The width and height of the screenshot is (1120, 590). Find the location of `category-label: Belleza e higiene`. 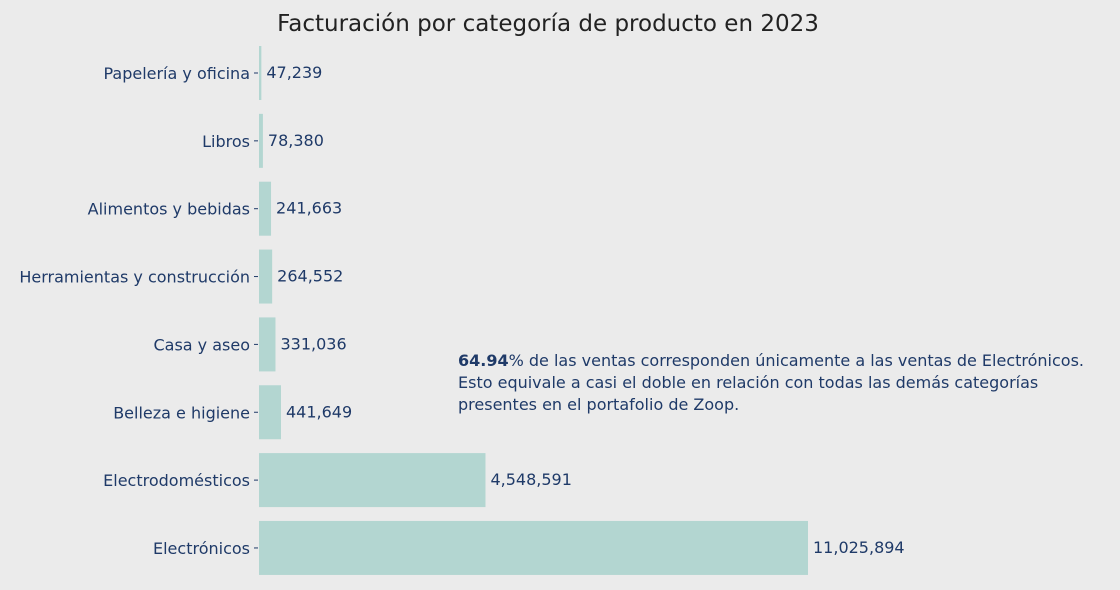

category-label: Belleza e higiene is located at coordinates (181, 412).